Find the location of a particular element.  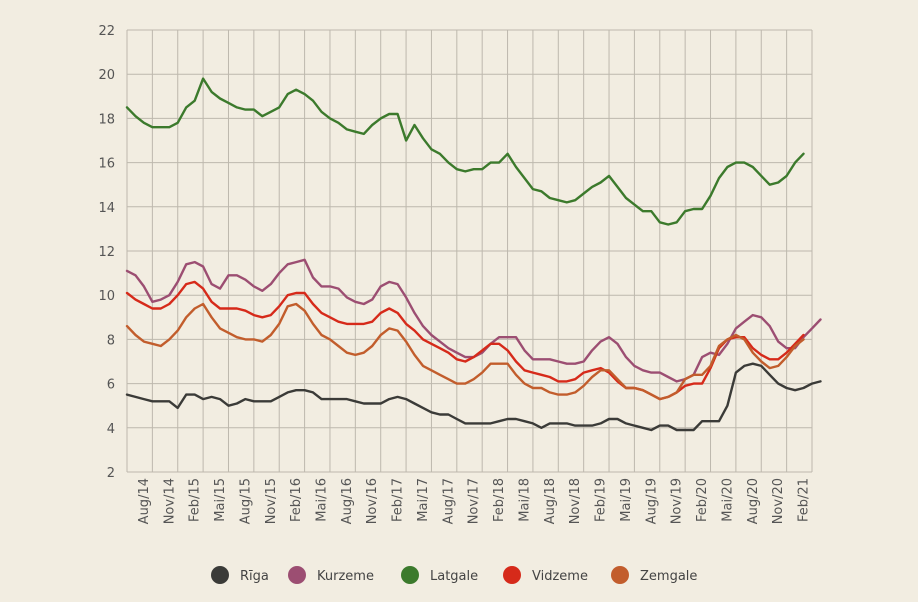

x-tick-label: Feb/15 is located at coordinates (195, 500).